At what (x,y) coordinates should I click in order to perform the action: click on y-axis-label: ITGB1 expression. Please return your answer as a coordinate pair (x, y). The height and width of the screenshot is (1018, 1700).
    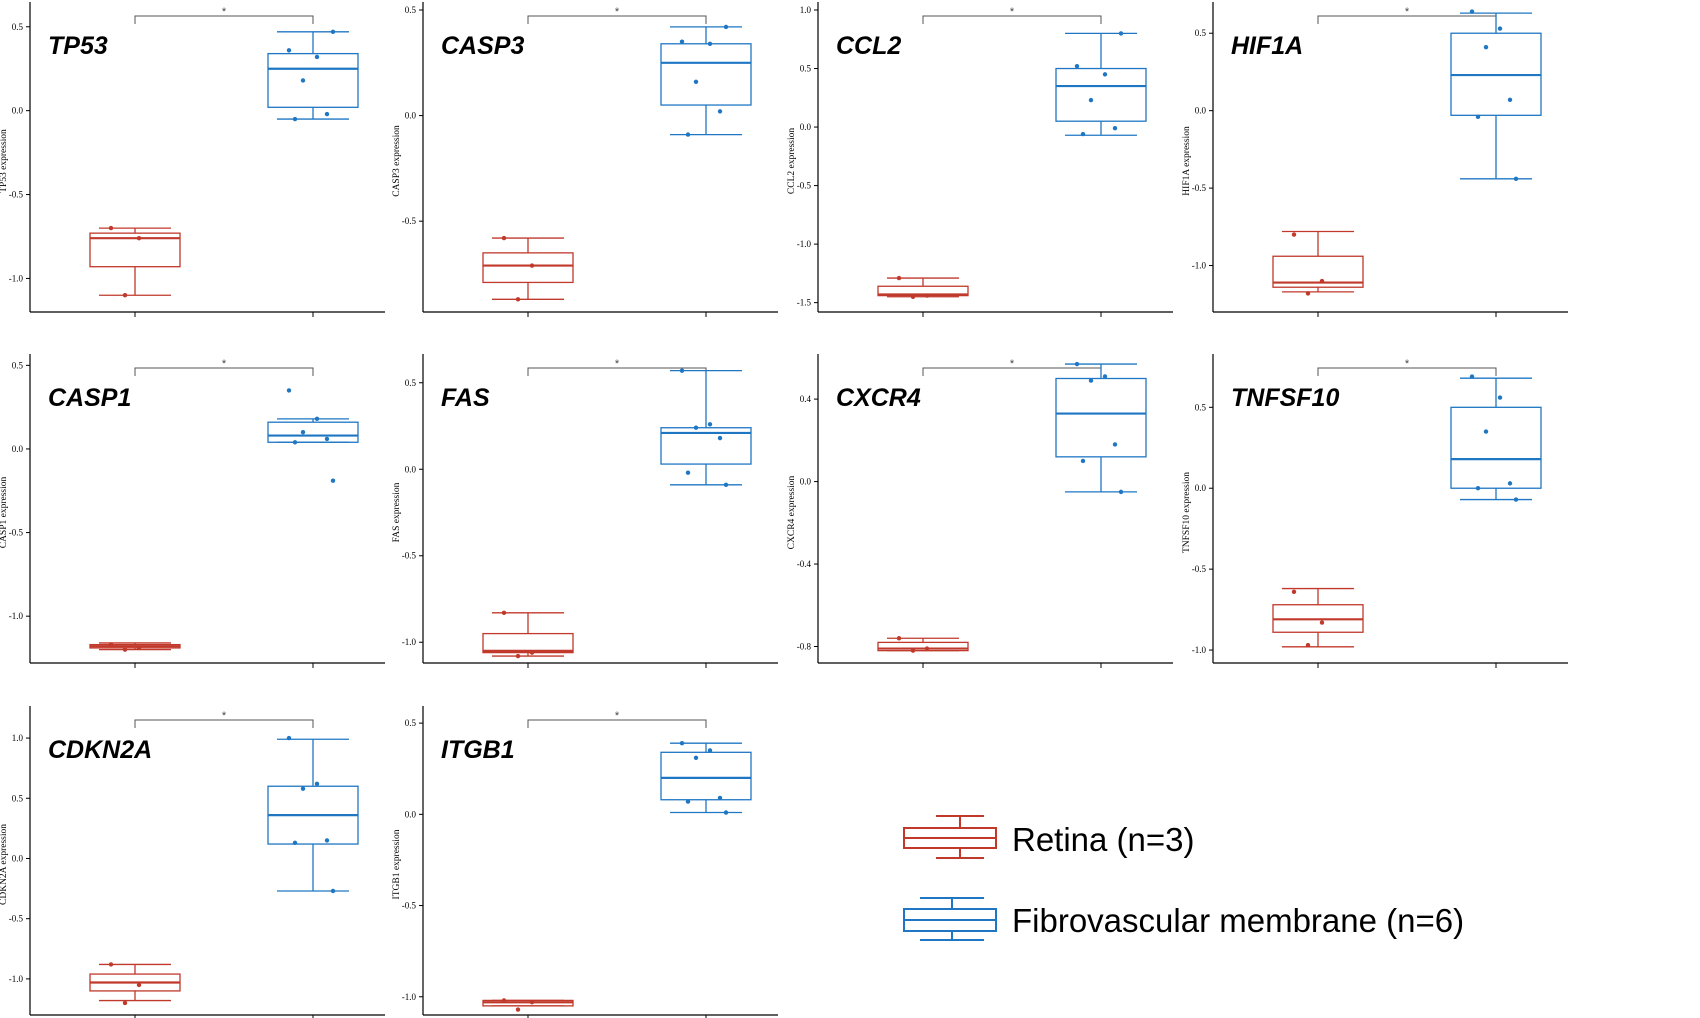
    Looking at the image, I should click on (397, 864).